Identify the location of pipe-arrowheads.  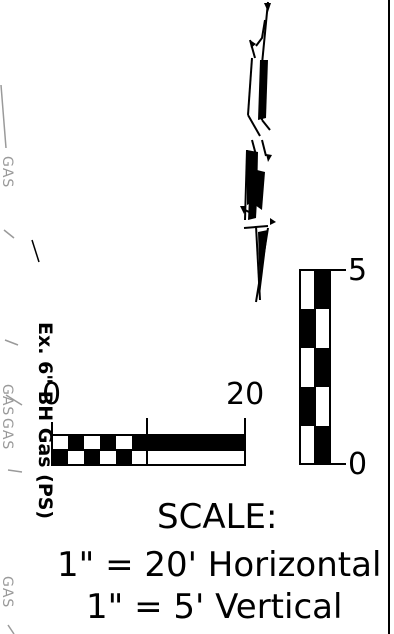
(258, 114).